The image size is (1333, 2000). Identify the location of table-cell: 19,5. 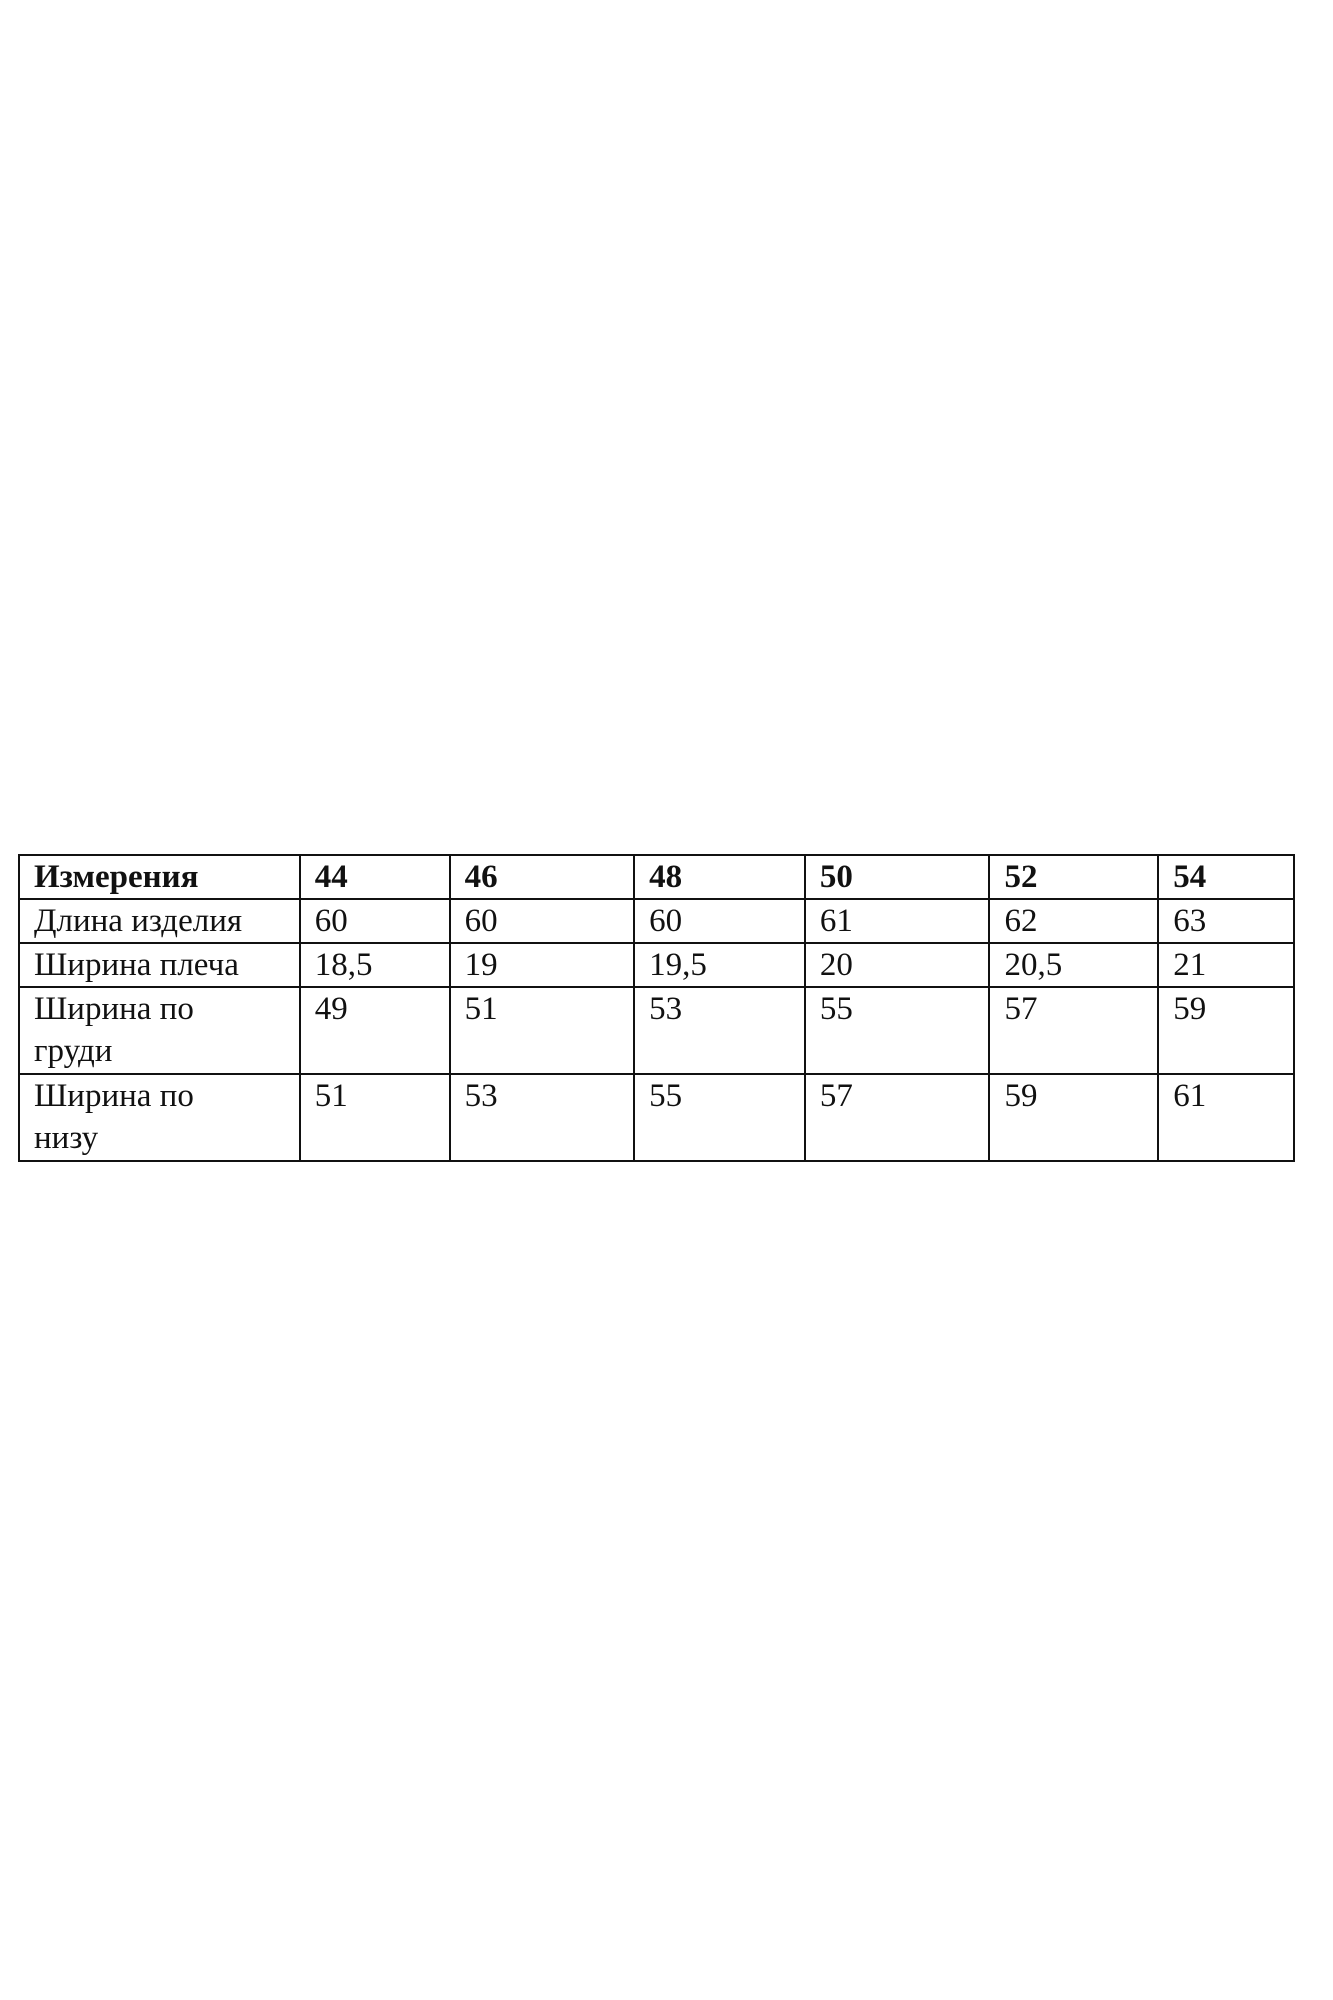
(719, 965).